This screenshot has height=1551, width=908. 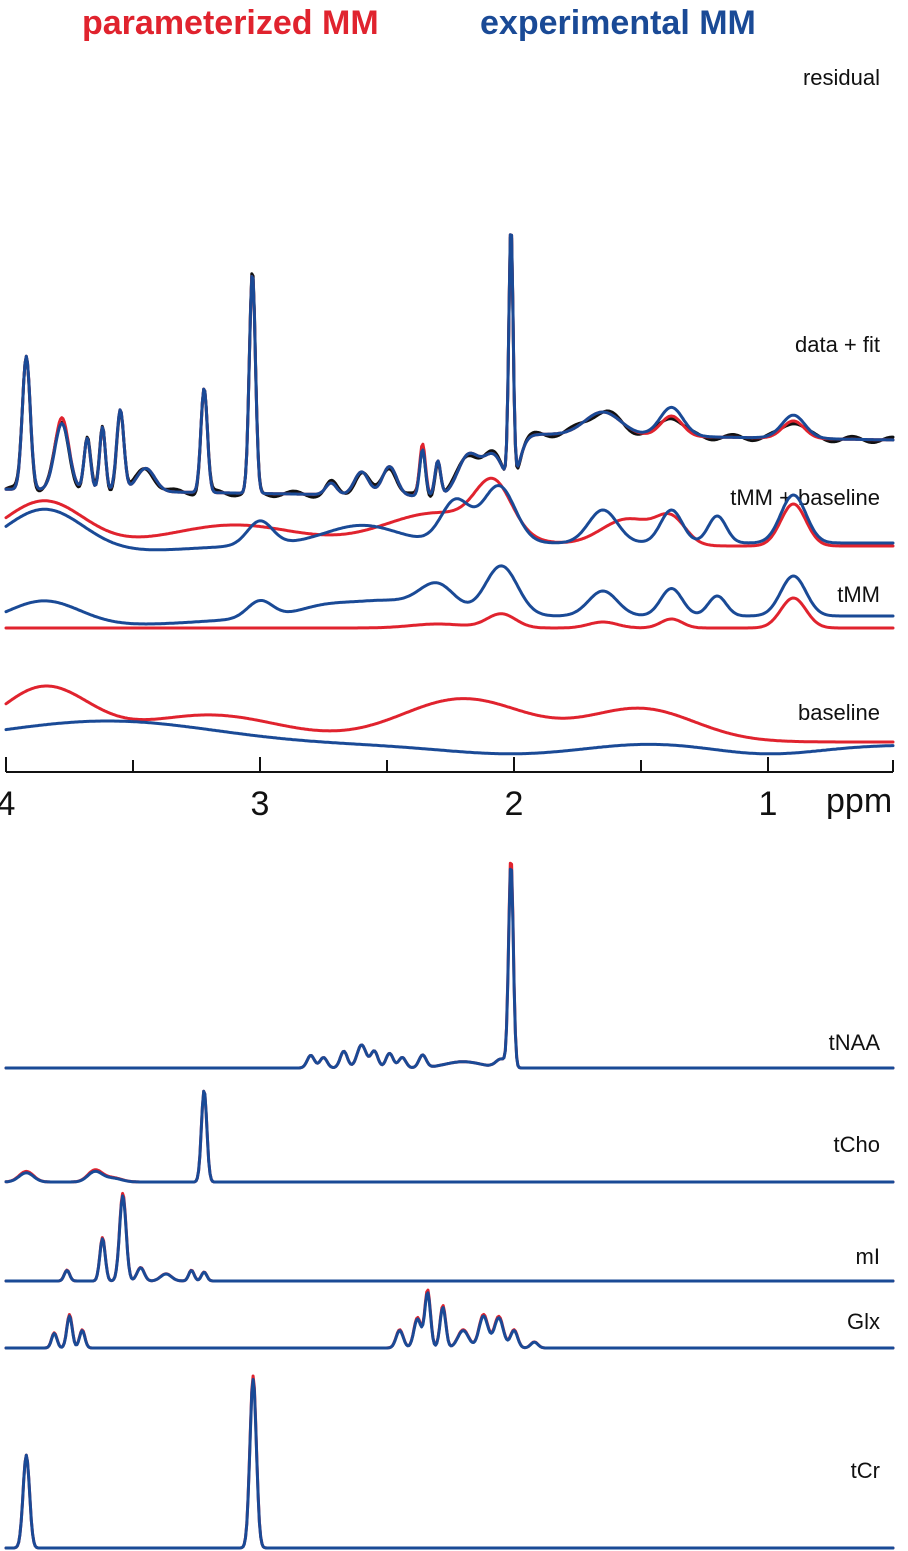 What do you see at coordinates (514, 804) in the screenshot?
I see `x-tick-label-2: 2` at bounding box center [514, 804].